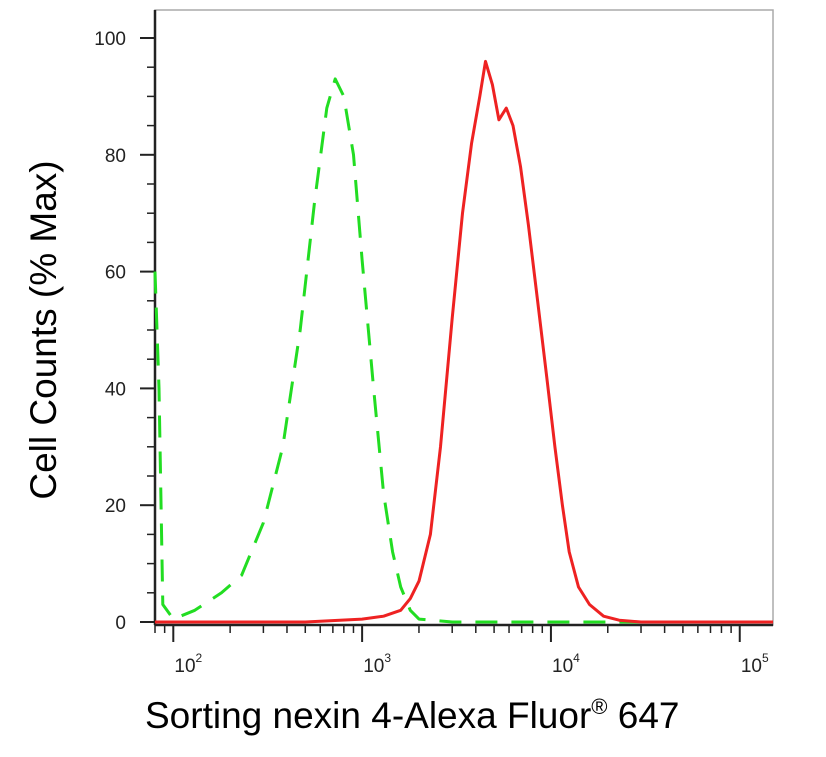 The height and width of the screenshot is (757, 826). I want to click on y-tick-label: 20, so click(115, 506).